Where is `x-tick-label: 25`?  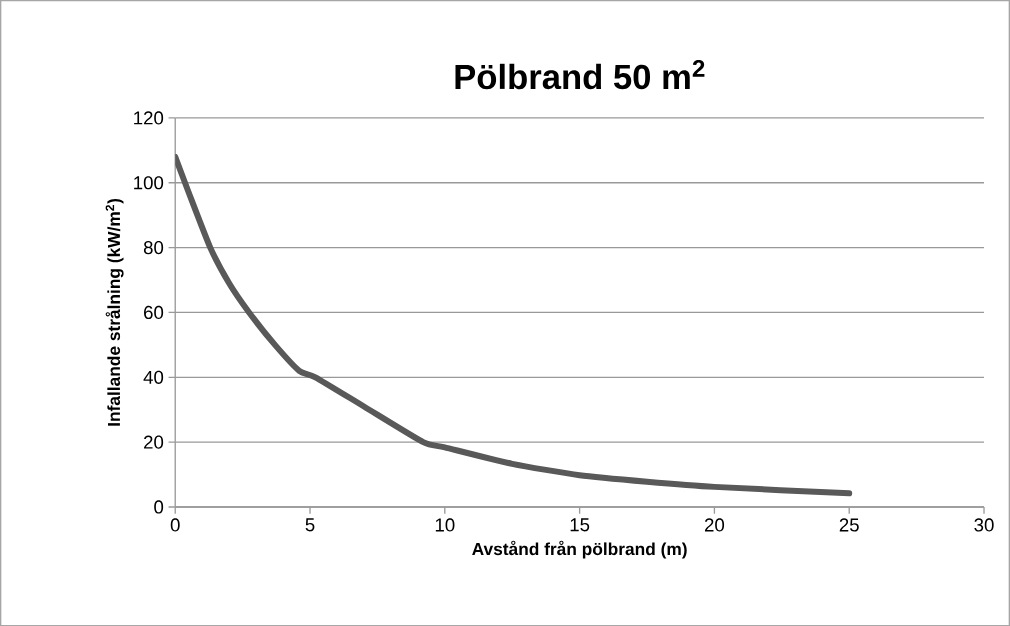 x-tick-label: 25 is located at coordinates (849, 525).